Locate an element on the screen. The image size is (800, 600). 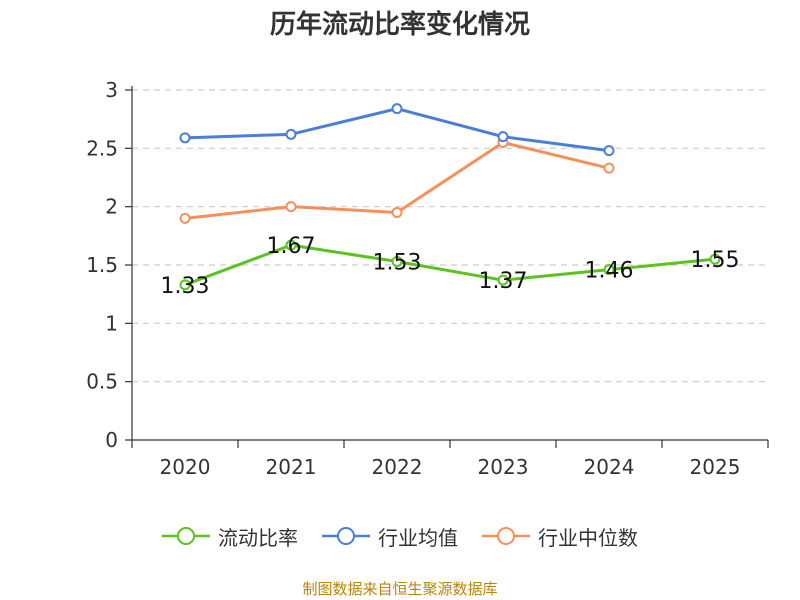
data-label: 1.55 is located at coordinates (715, 260).